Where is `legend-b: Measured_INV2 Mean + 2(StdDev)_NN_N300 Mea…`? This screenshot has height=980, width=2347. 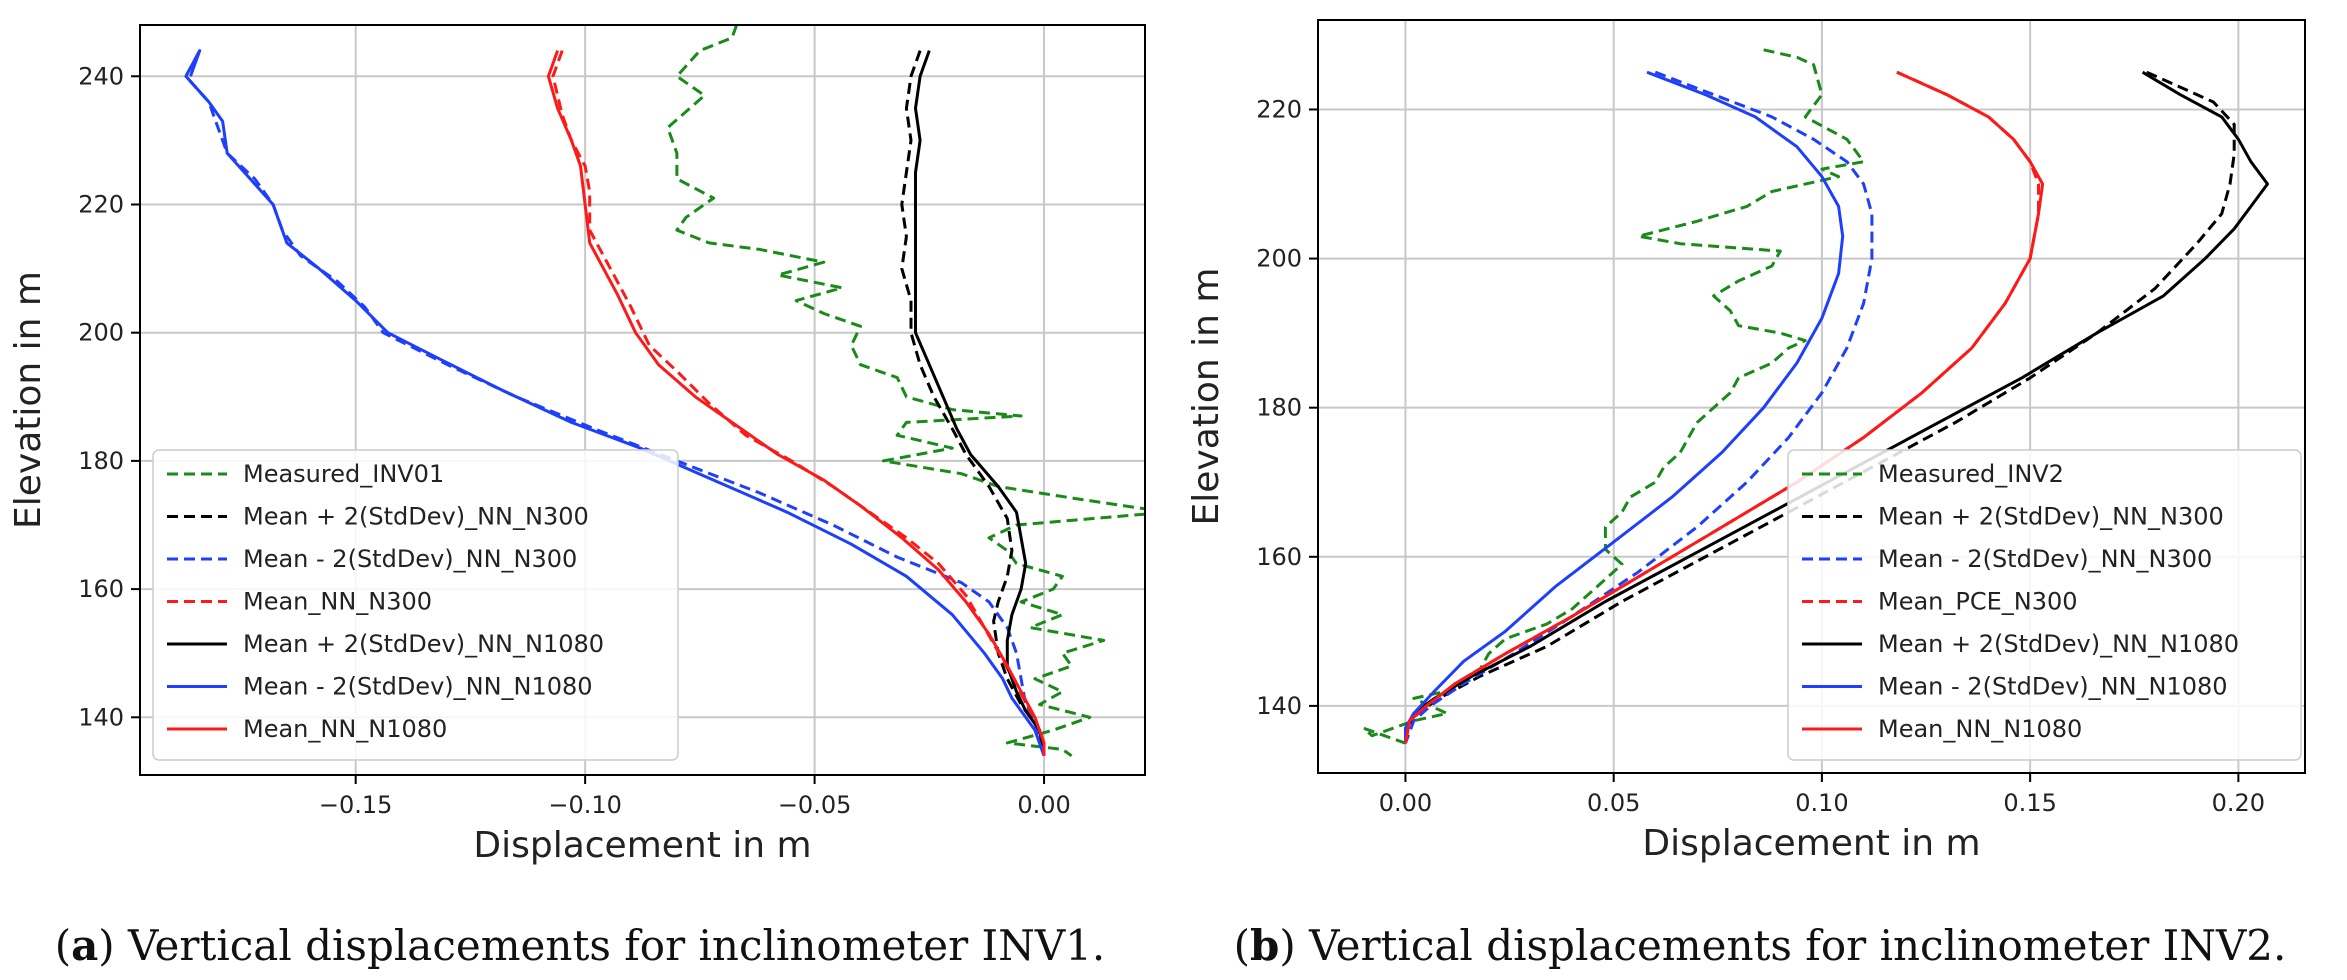
legend-b: Measured_INV2 Mean + 2(StdDev)_NN_N300 Mea… is located at coordinates (2044, 605).